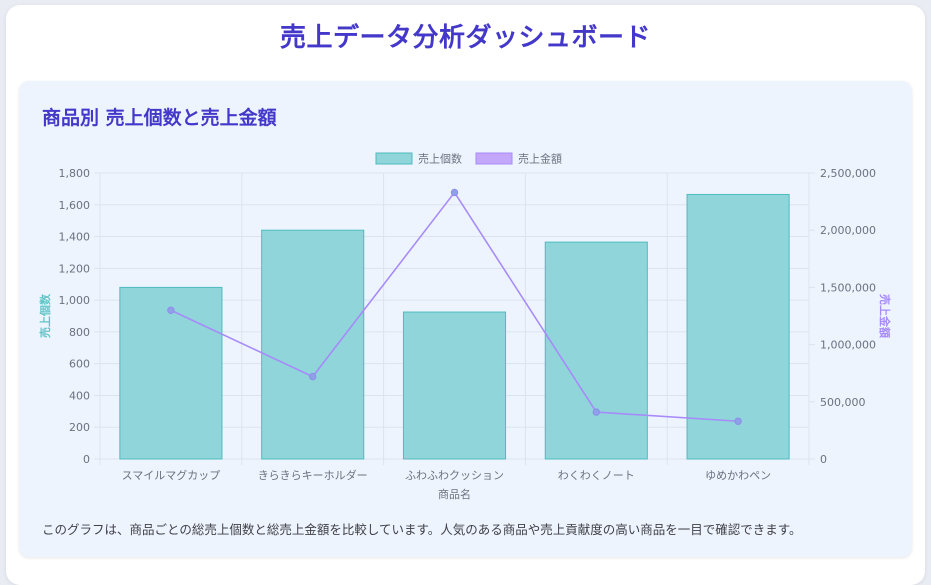 This screenshot has height=585, width=931. I want to click on y-left-tick-label: 1,800, so click(75, 173).